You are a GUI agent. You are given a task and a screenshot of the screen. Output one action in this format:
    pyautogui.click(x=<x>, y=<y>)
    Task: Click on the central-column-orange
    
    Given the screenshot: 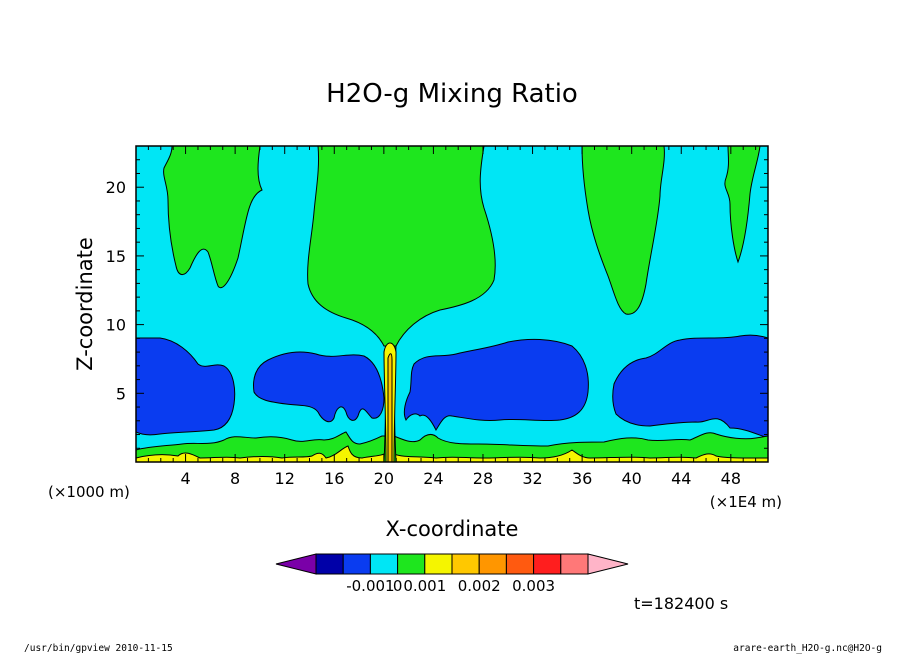 What is the action you would take?
    pyautogui.click(x=390, y=407)
    